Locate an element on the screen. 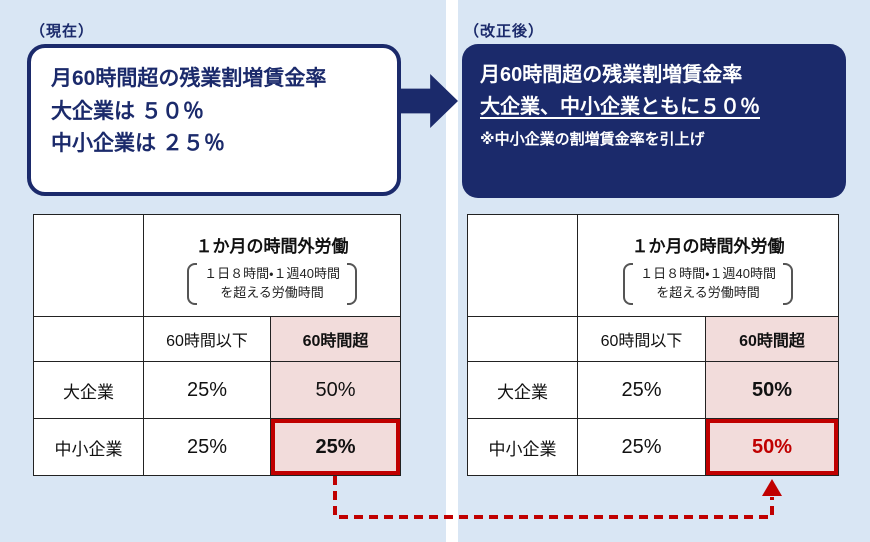 Image resolution: width=870 pixels, height=542 pixels. sme-over60-value-highlighted: 25% is located at coordinates (335, 447).